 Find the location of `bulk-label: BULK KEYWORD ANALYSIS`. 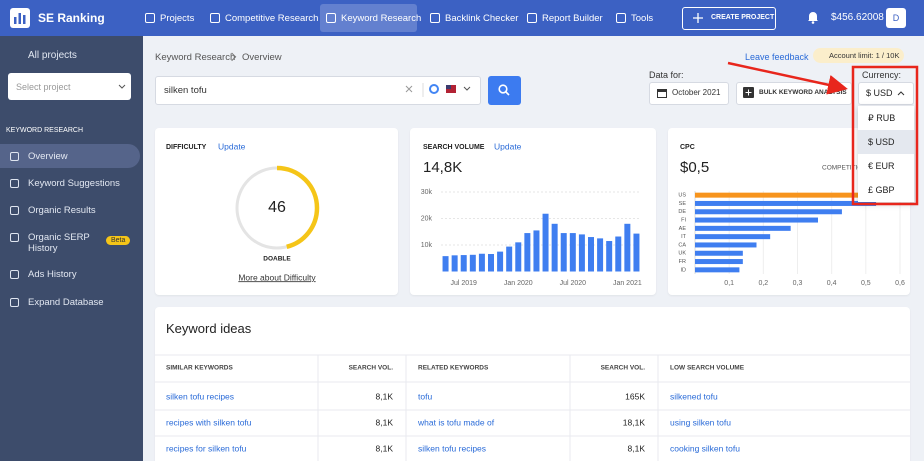

bulk-label: BULK KEYWORD ANALYSIS is located at coordinates (803, 92).